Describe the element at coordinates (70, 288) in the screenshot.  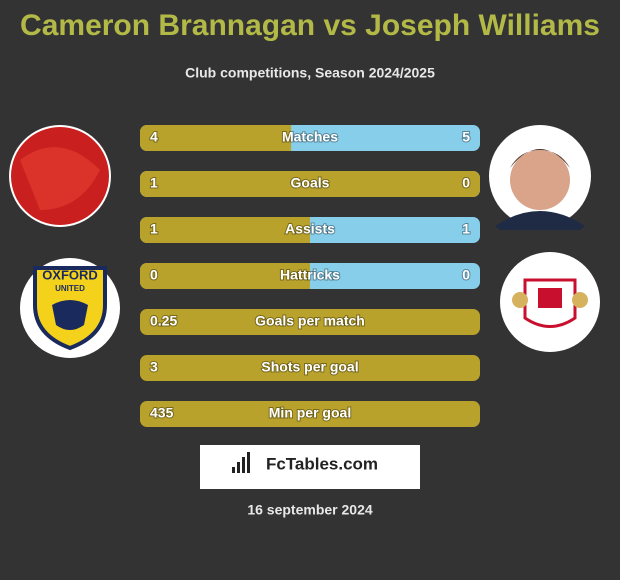
I see `logo-text: UNITED` at that location.